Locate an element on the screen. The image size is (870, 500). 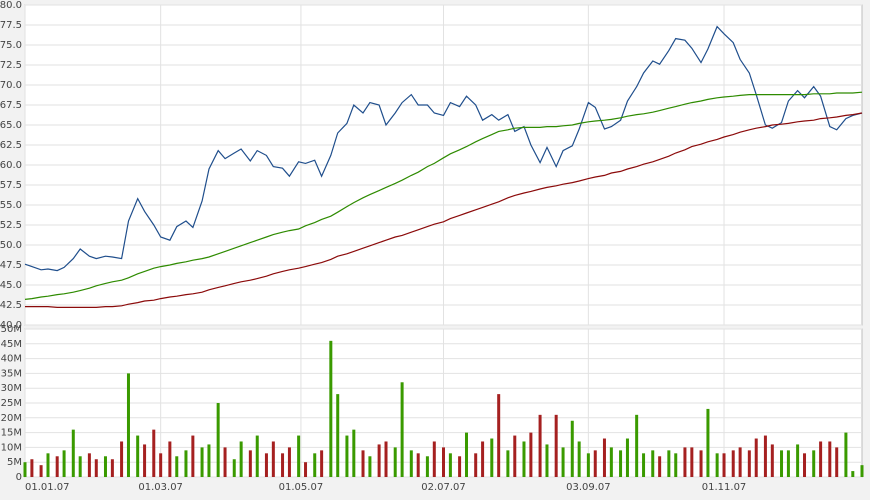
x-tick-label: 01.11.07 is located at coordinates (724, 487).